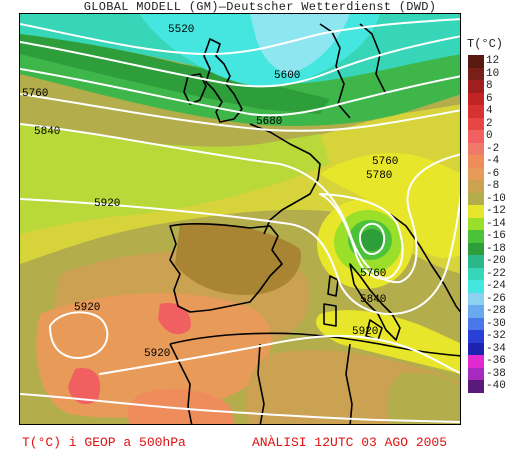 Image resolution: width=520 pixels, height=464 pixels. I want to click on contour-label-5760-west: 5760, so click(35, 94).